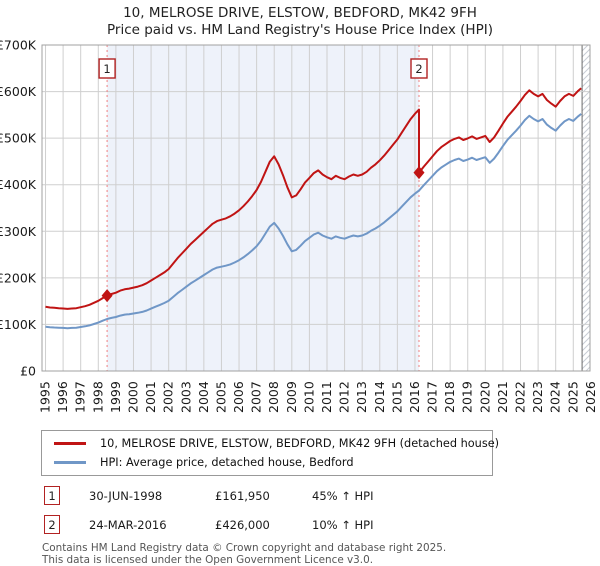 This screenshot has width=600, height=566. I want to click on x-axis-tick-label: 2022, so click(520, 397).